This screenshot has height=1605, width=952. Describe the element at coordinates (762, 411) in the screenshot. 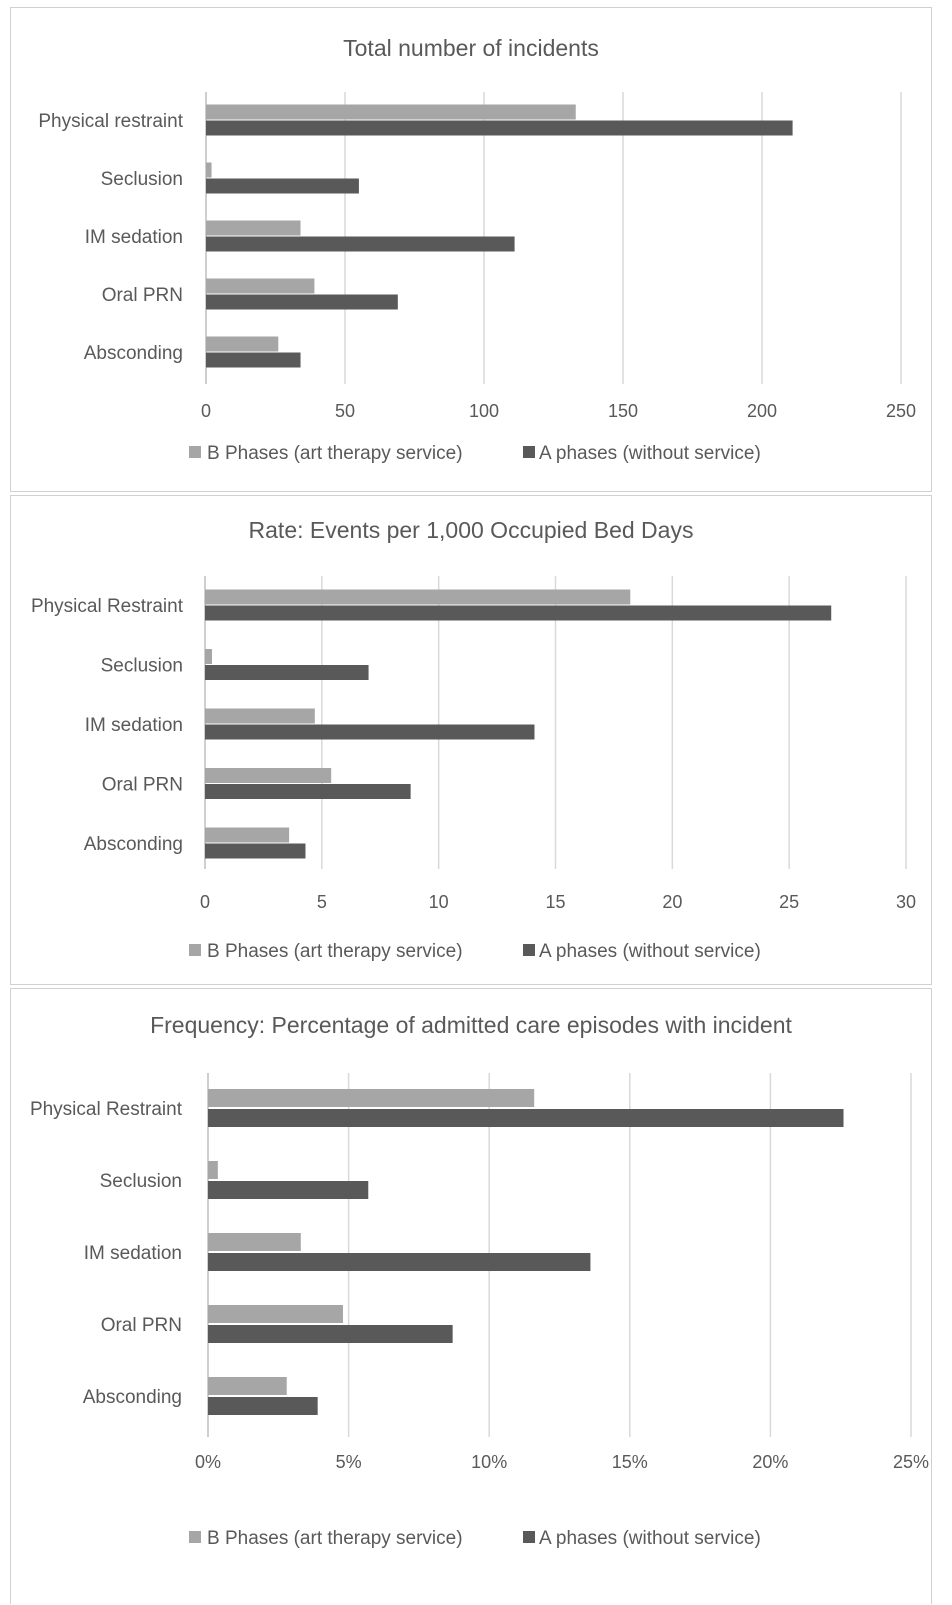

I see `x-tick-label: 200` at that location.